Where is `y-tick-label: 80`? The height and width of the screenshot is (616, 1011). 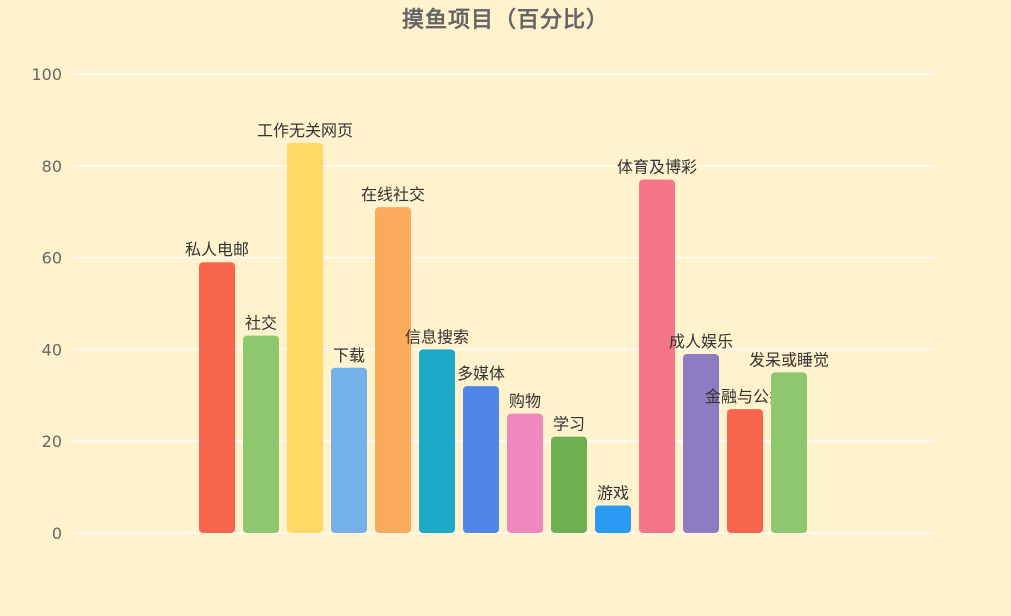 y-tick-label: 80 is located at coordinates (52, 166).